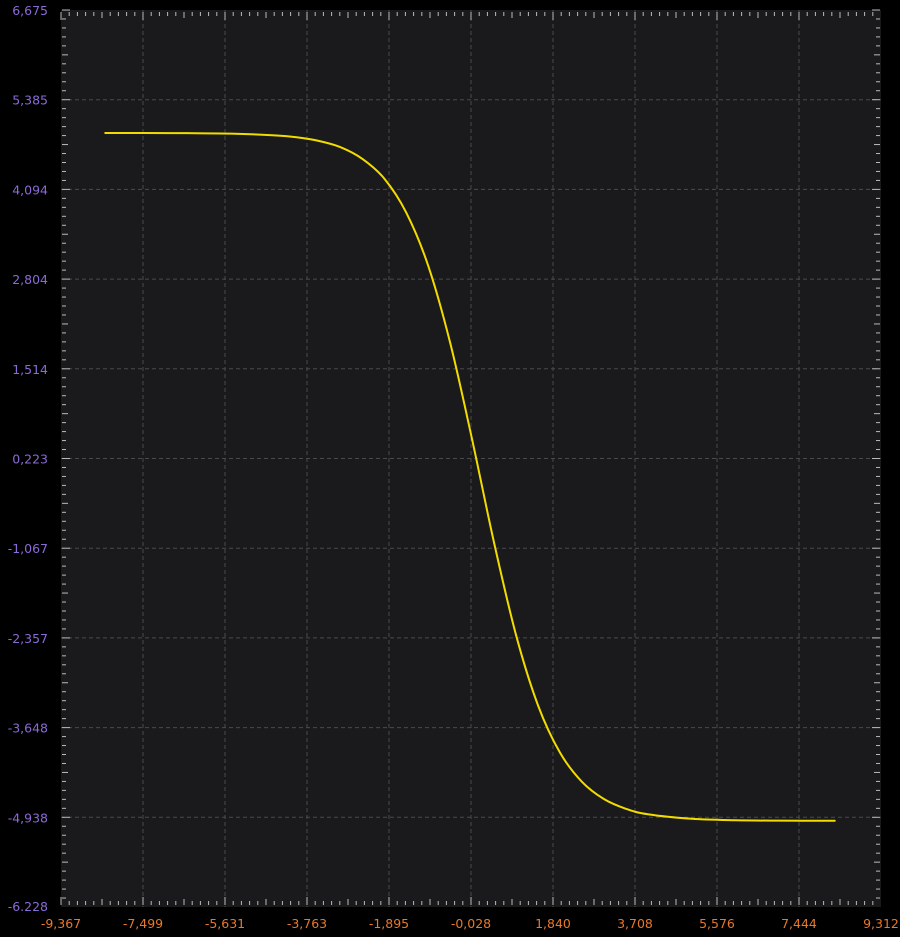  I want to click on x-tick-label: 3,708, so click(635, 923).